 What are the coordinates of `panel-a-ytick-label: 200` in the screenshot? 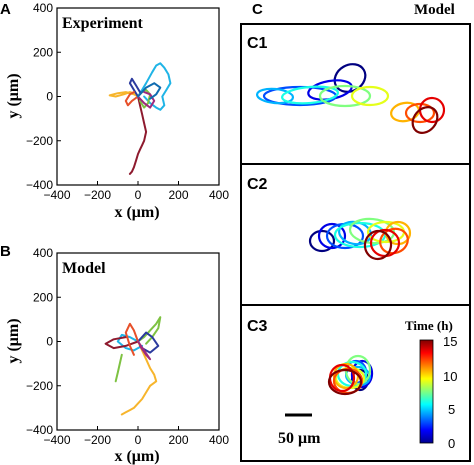 It's located at (43, 52).